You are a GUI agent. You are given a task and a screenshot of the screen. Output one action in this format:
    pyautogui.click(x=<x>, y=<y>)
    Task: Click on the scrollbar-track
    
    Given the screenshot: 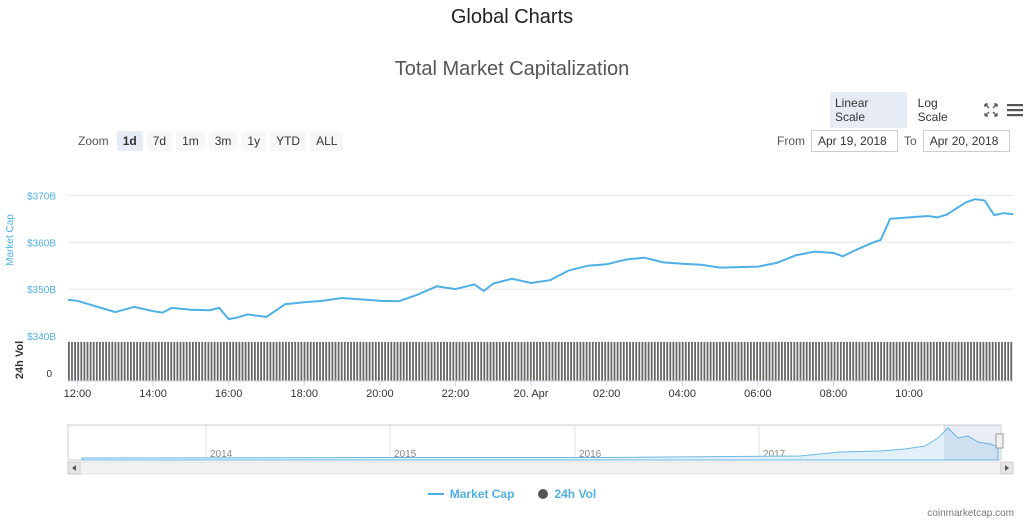 What is the action you would take?
    pyautogui.click(x=540, y=468)
    